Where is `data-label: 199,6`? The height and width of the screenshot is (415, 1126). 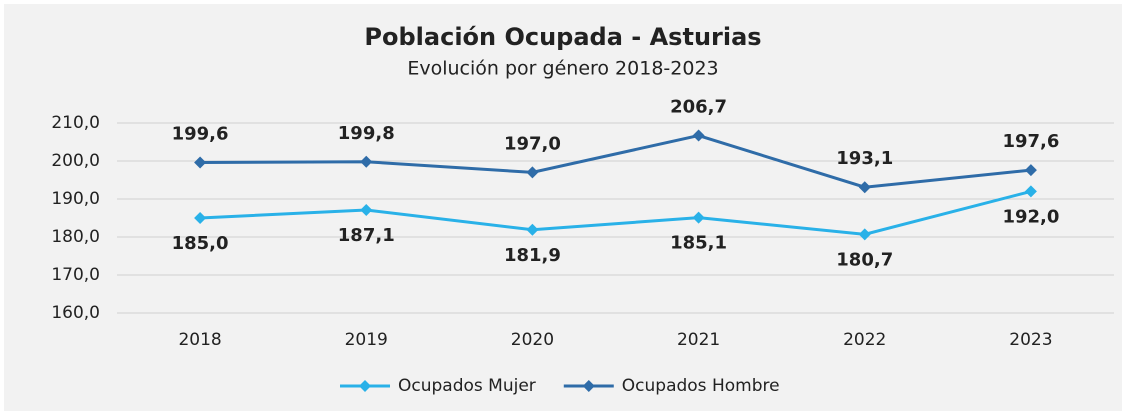
data-label: 199,6 is located at coordinates (200, 134).